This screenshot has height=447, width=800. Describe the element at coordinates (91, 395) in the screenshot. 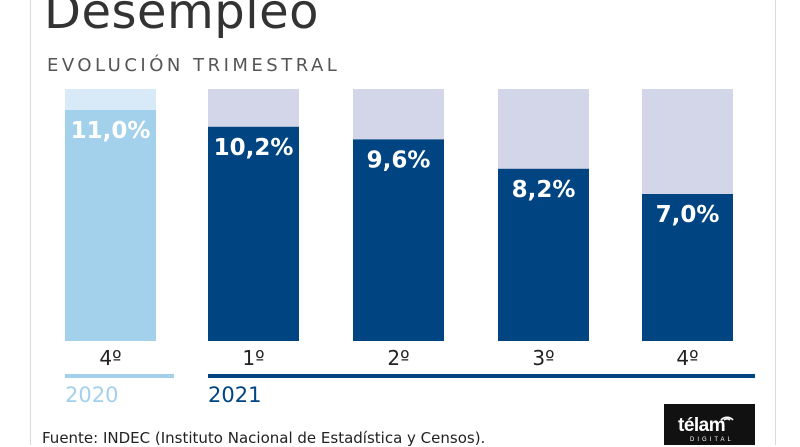

I see `year-label-2020: 2020` at that location.